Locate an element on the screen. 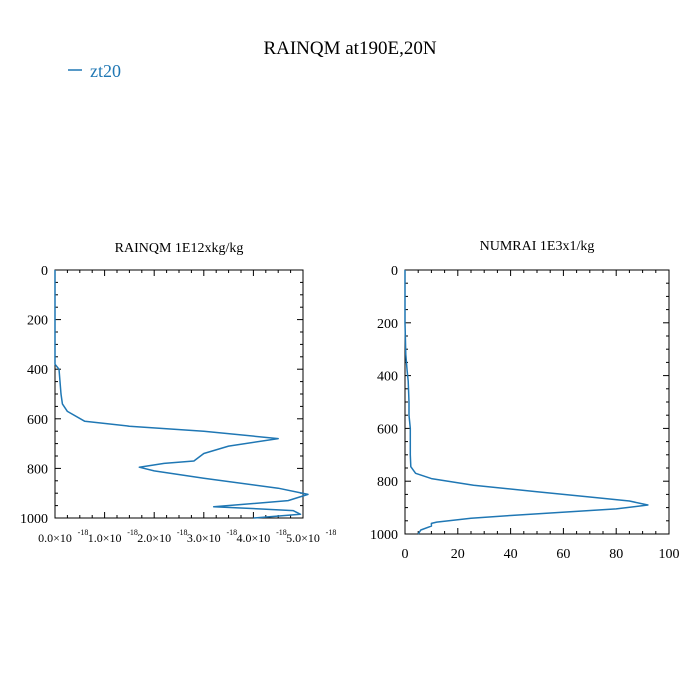 The height and width of the screenshot is (700, 700). legend-label: zt20 is located at coordinates (105, 71).